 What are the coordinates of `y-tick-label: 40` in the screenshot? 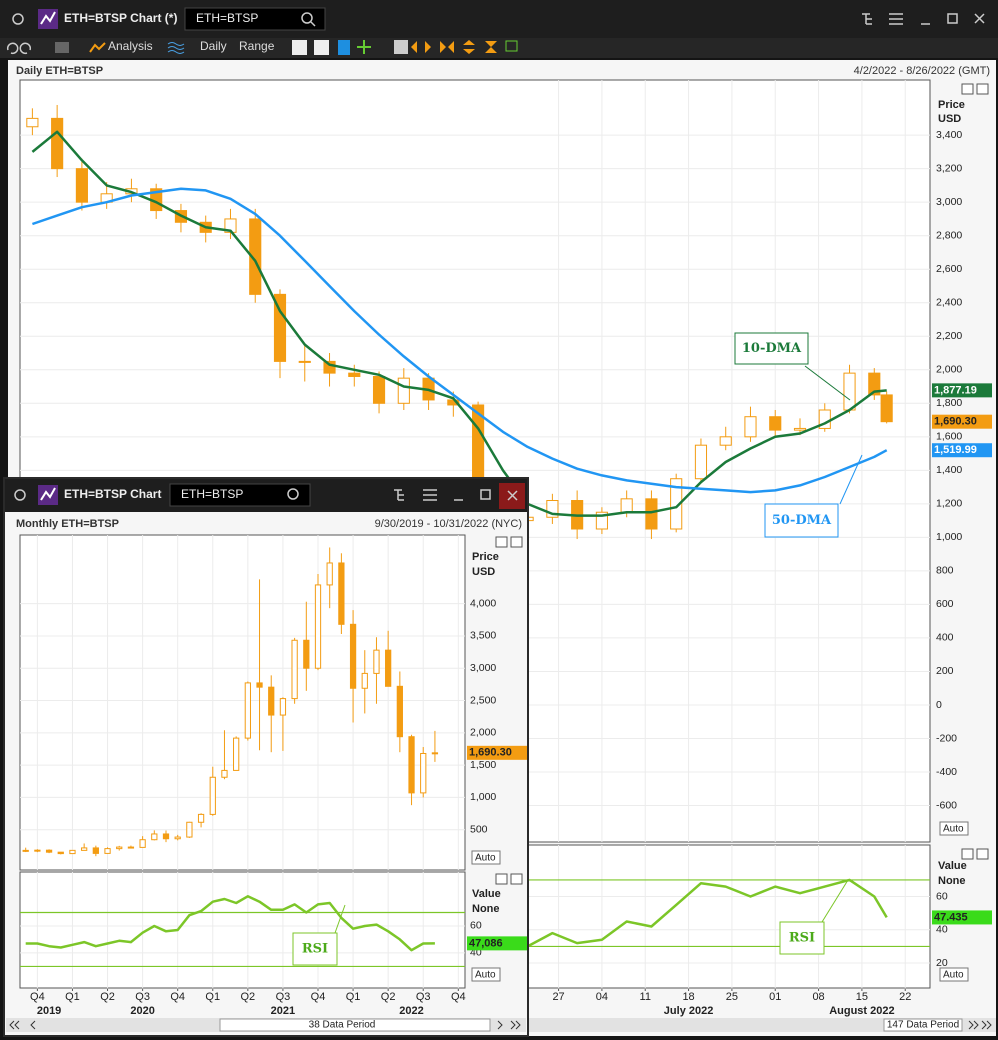 It's located at (942, 930).